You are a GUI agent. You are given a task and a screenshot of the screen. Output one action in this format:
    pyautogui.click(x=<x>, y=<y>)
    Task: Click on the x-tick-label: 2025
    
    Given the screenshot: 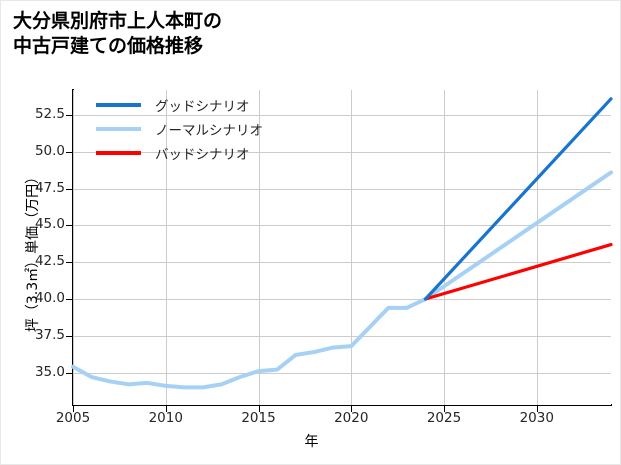 What is the action you would take?
    pyautogui.click(x=444, y=418)
    